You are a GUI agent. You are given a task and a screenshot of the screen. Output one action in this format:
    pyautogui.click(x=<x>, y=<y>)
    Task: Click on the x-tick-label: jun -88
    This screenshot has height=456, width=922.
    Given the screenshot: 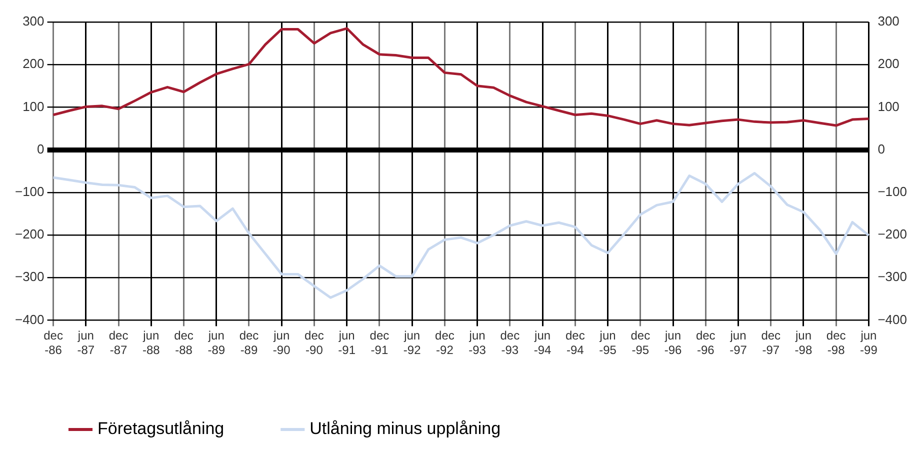 What is the action you would take?
    pyautogui.click(x=151, y=343)
    